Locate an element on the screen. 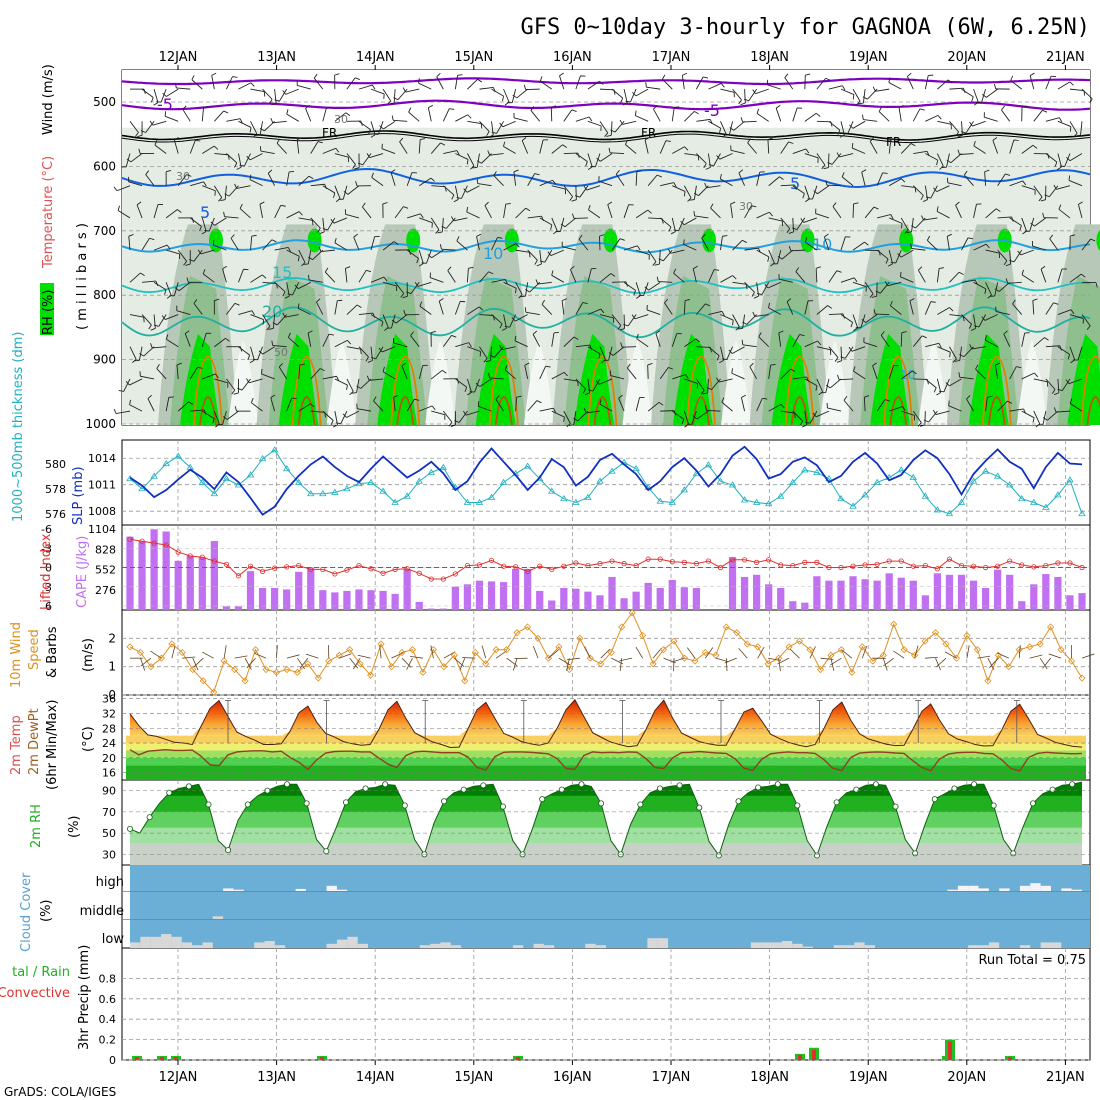 The height and width of the screenshot is (1100, 1100). dewpoint-line is located at coordinates (606, 760).